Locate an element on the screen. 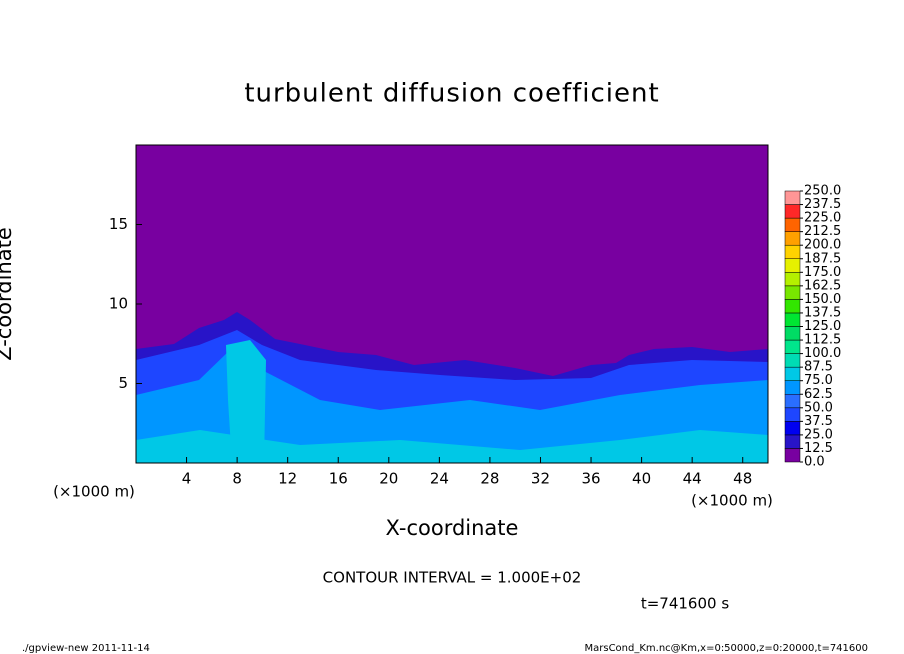 The image size is (904, 654). x-tick-label: 28 is located at coordinates (489, 479).